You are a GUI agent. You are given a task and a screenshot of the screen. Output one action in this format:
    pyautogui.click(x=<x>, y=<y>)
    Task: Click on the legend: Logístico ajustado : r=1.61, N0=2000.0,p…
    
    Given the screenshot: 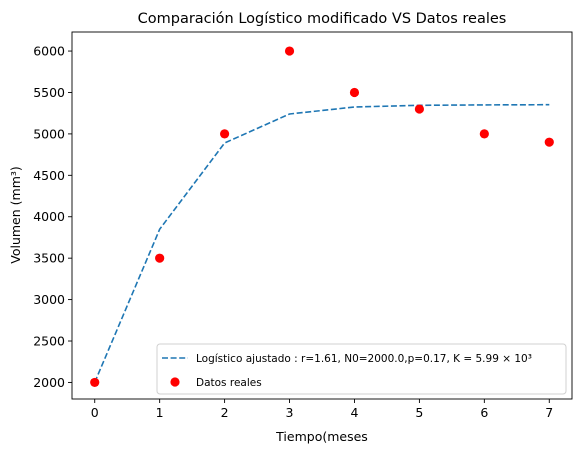 What is the action you would take?
    pyautogui.click(x=361, y=369)
    